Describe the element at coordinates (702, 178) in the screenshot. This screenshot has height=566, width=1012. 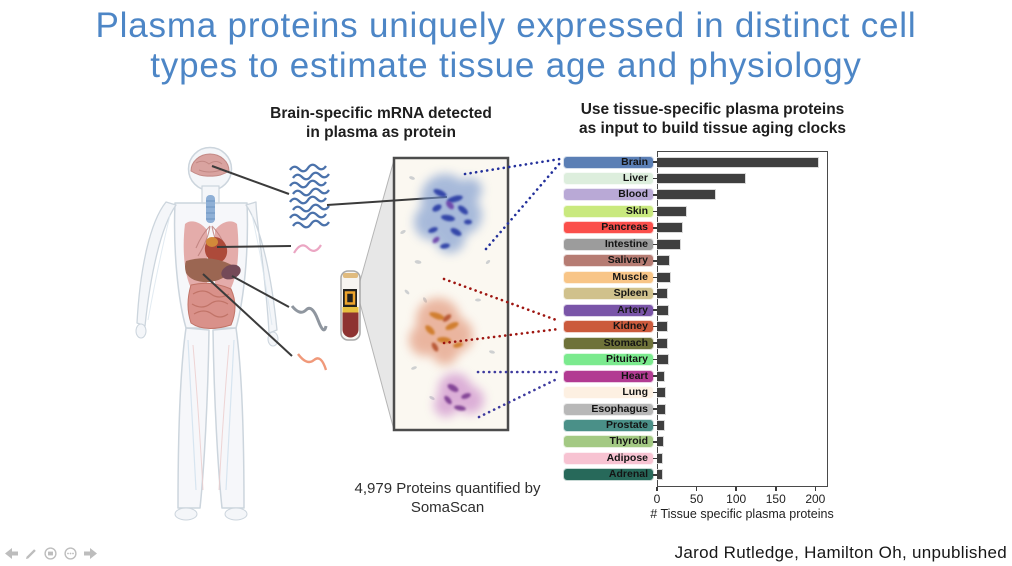
I see `bar-liver` at that location.